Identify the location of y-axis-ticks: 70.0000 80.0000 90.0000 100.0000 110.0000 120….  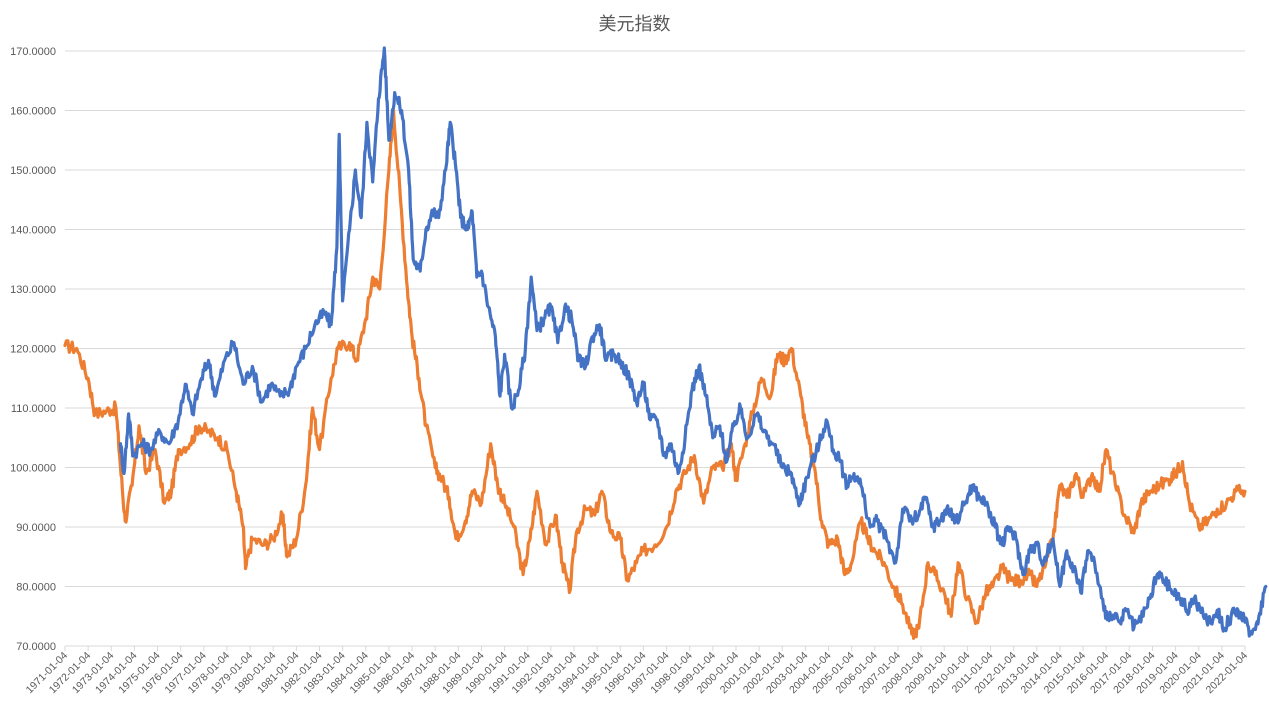
(33, 349).